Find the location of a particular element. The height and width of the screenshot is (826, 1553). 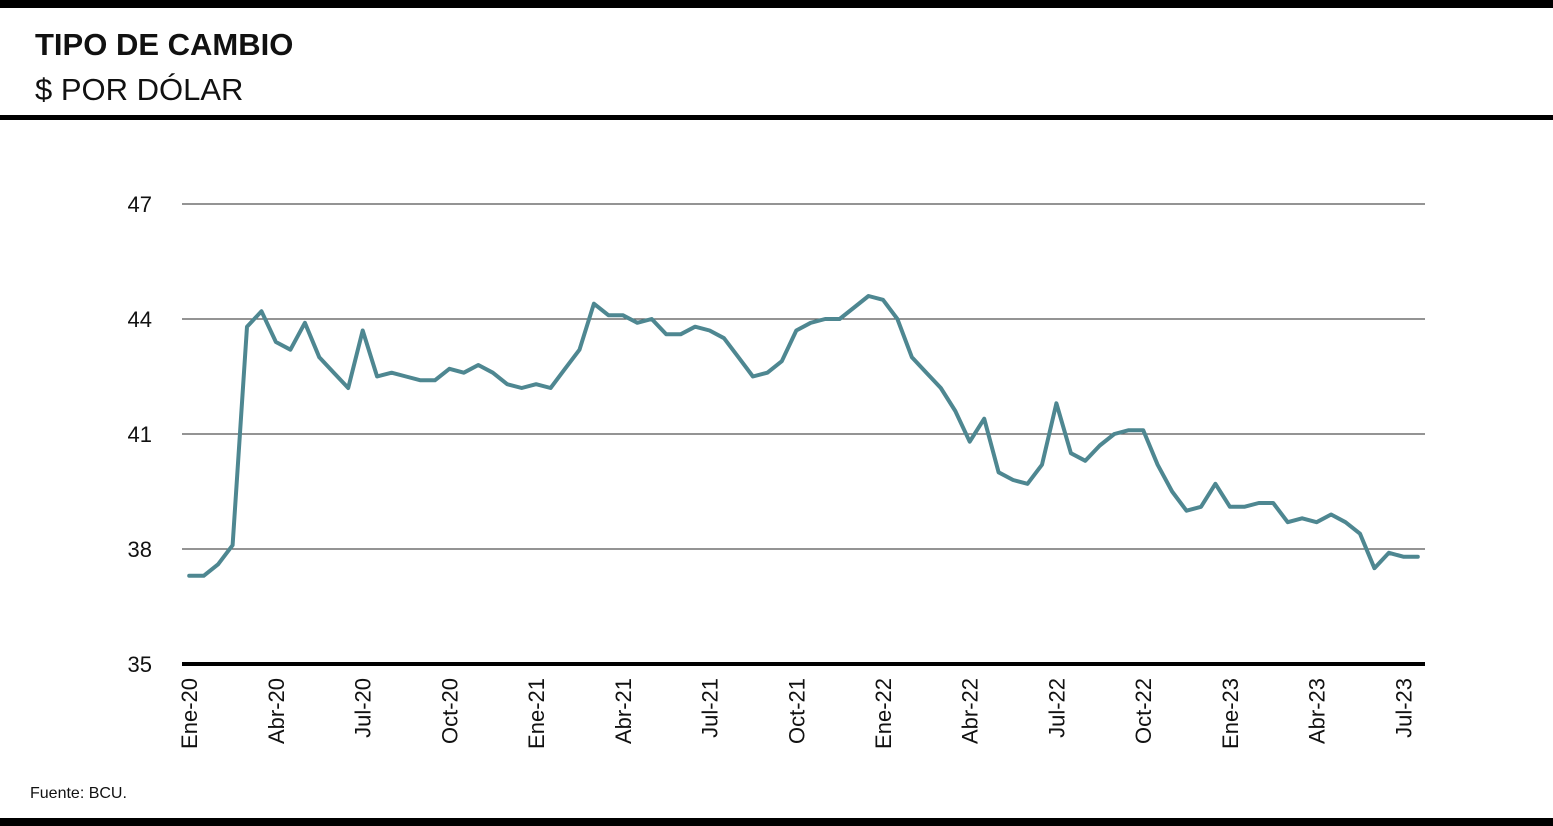

x-tick-label: Ene-21 is located at coordinates (536, 713).